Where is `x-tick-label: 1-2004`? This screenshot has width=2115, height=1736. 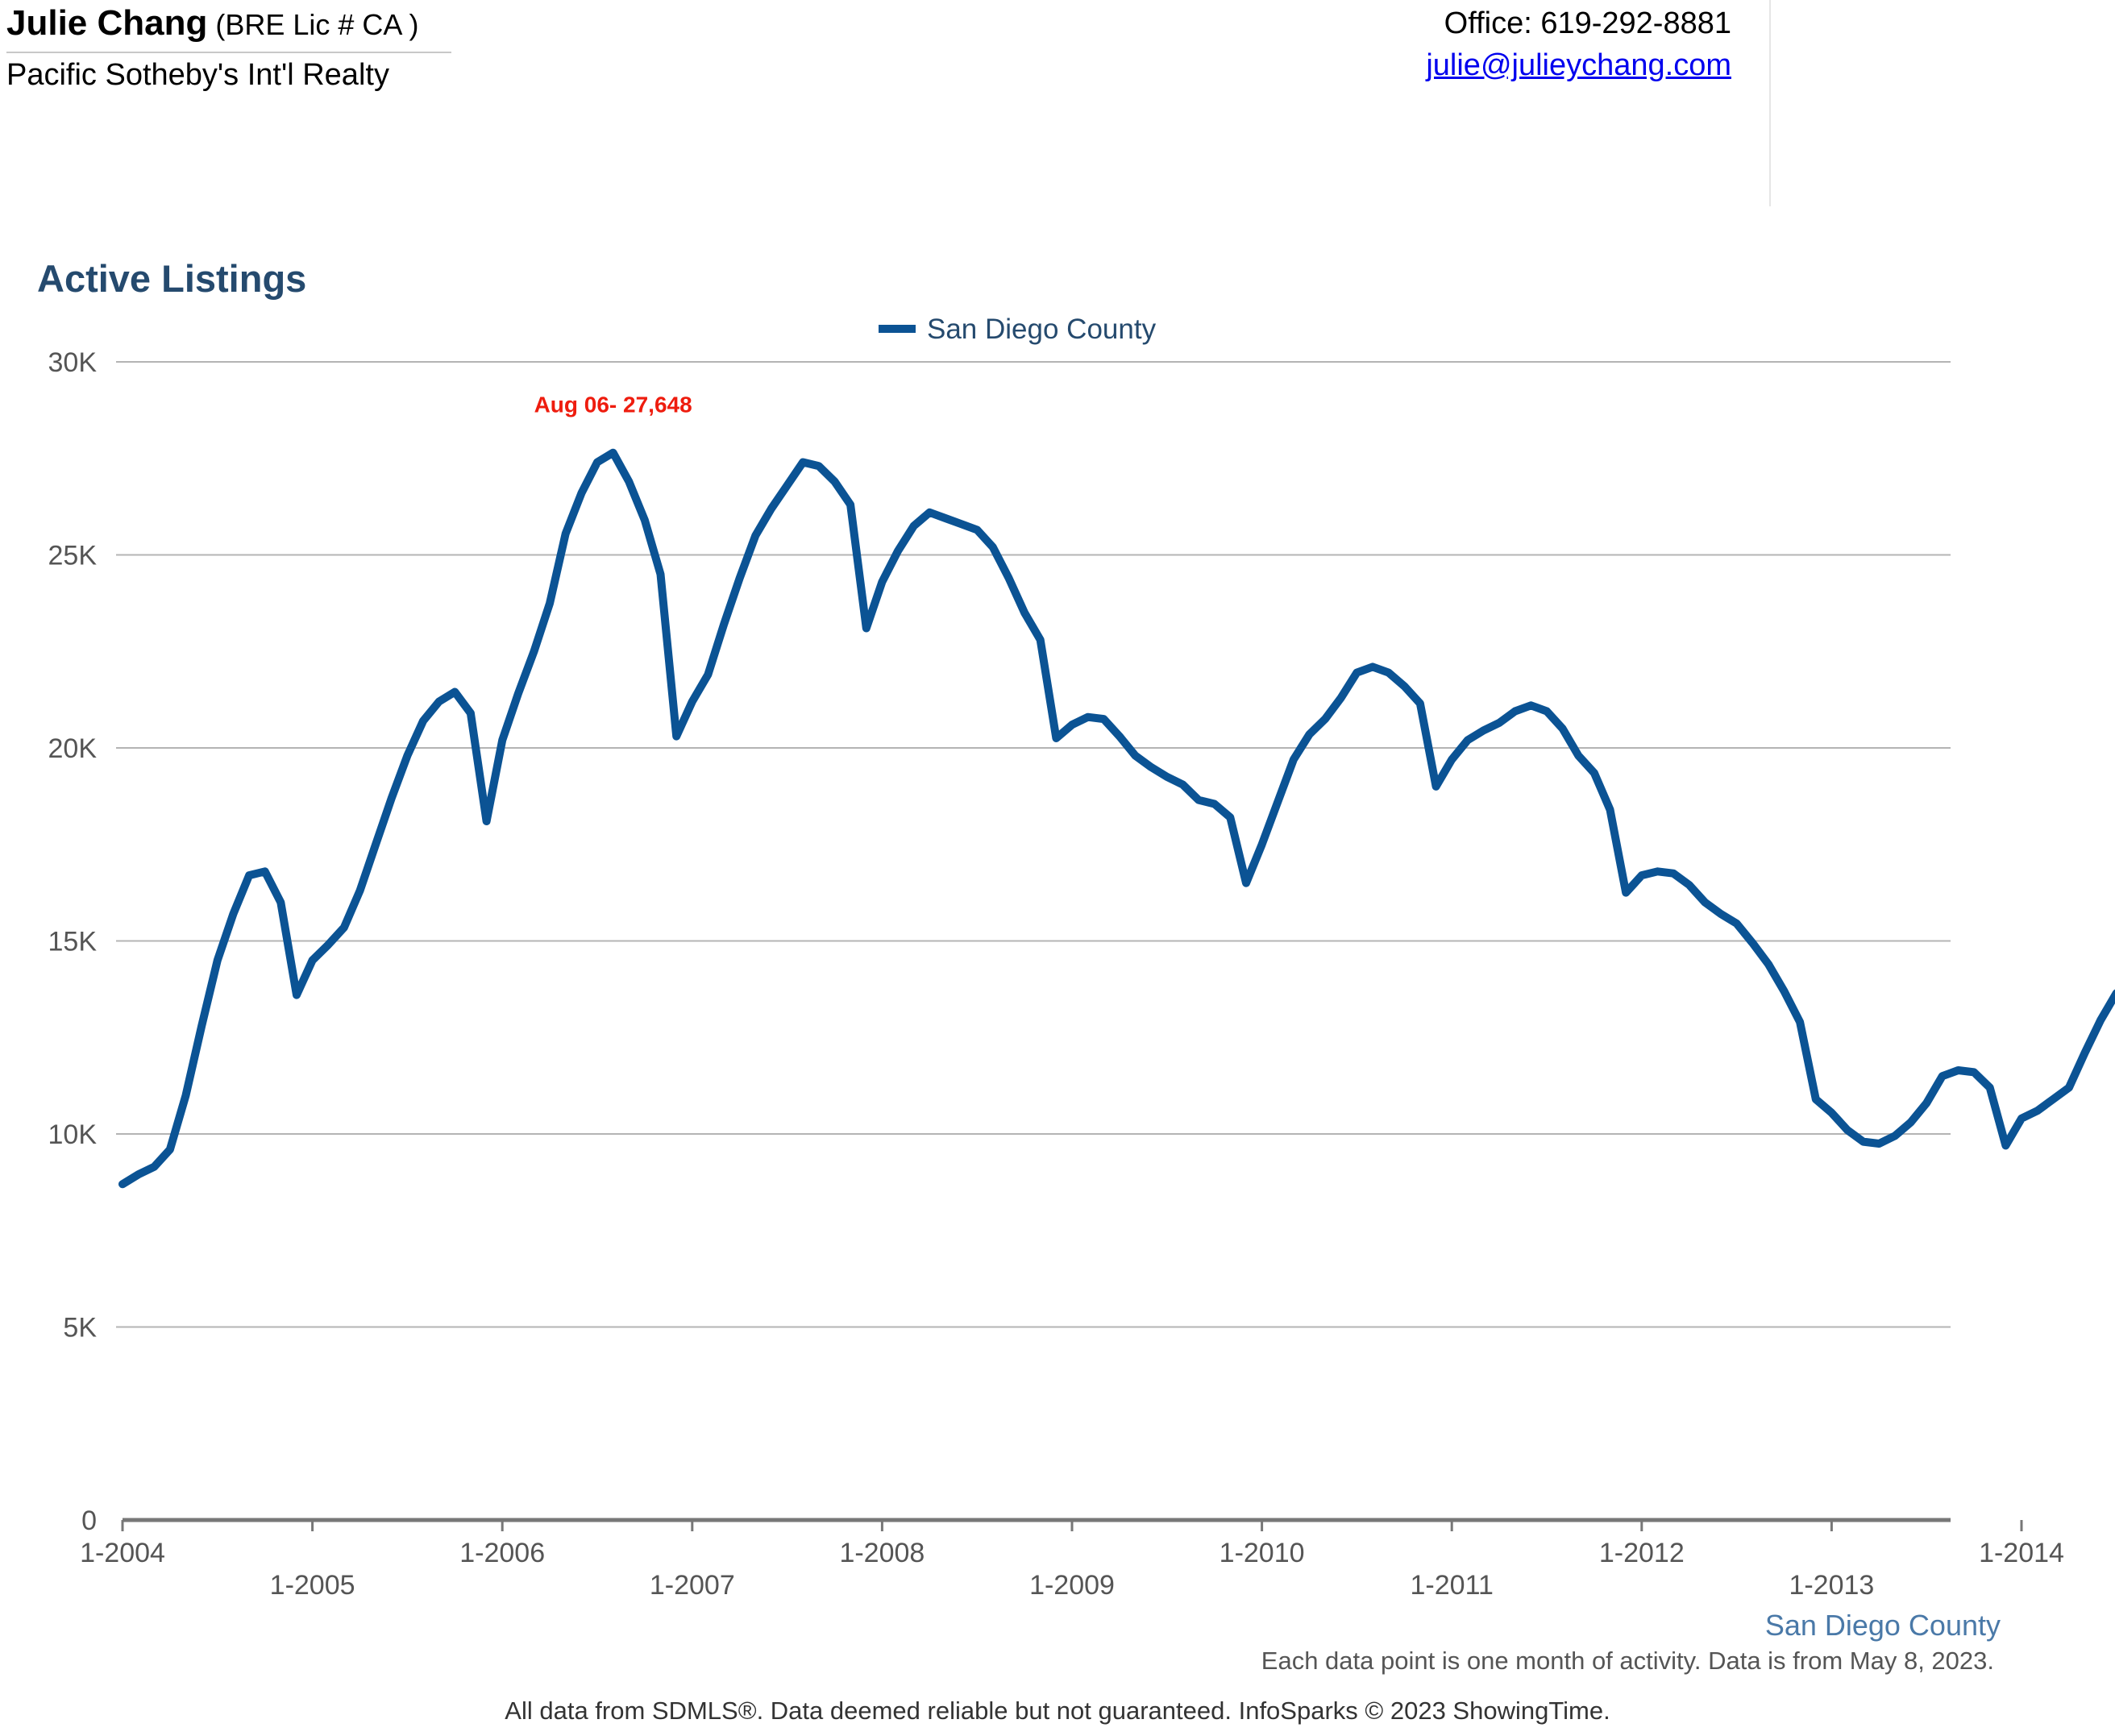 x-tick-label: 1-2004 is located at coordinates (123, 1553).